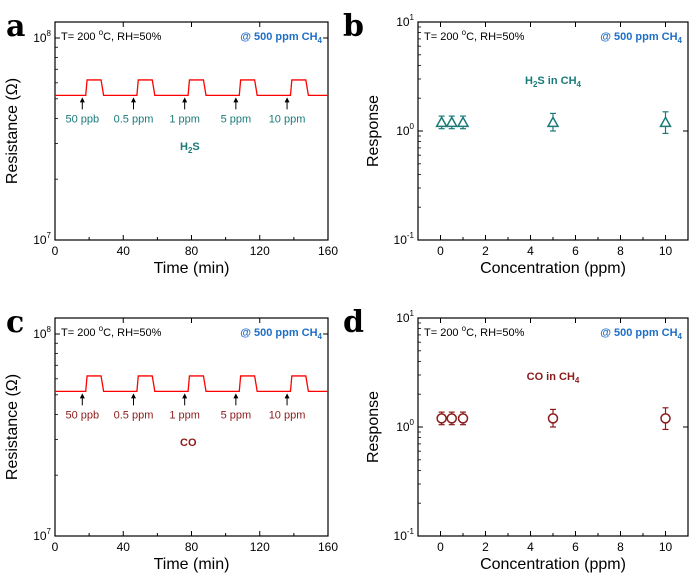 This screenshot has width=693, height=580. Describe the element at coordinates (553, 82) in the screenshot. I see `series-label: H2S in CH4` at that location.